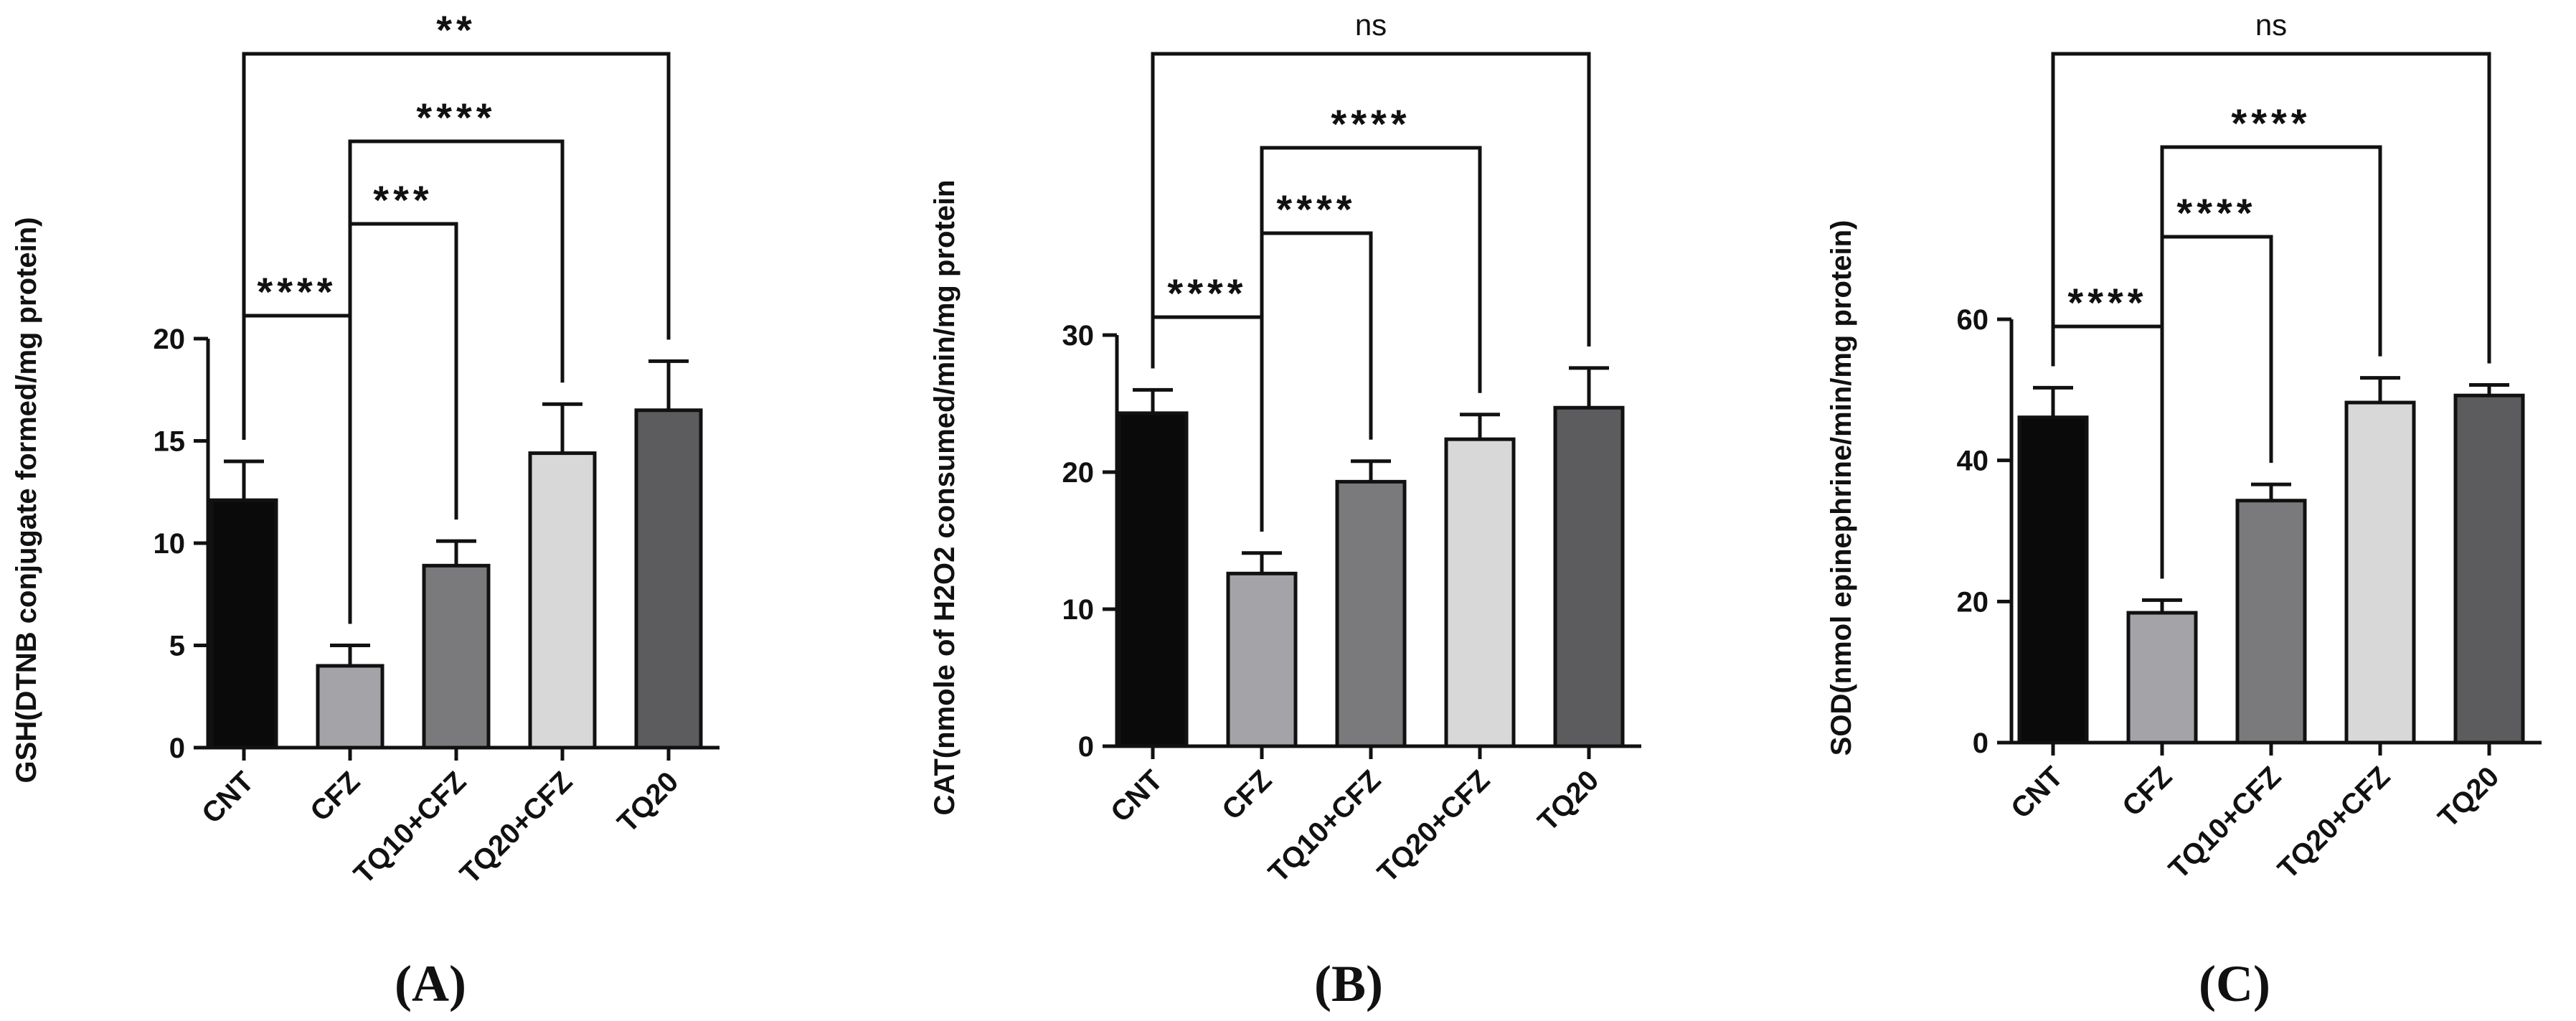 This screenshot has width=2576, height=1021. What do you see at coordinates (2234, 983) in the screenshot?
I see `panel-label: (C)` at bounding box center [2234, 983].